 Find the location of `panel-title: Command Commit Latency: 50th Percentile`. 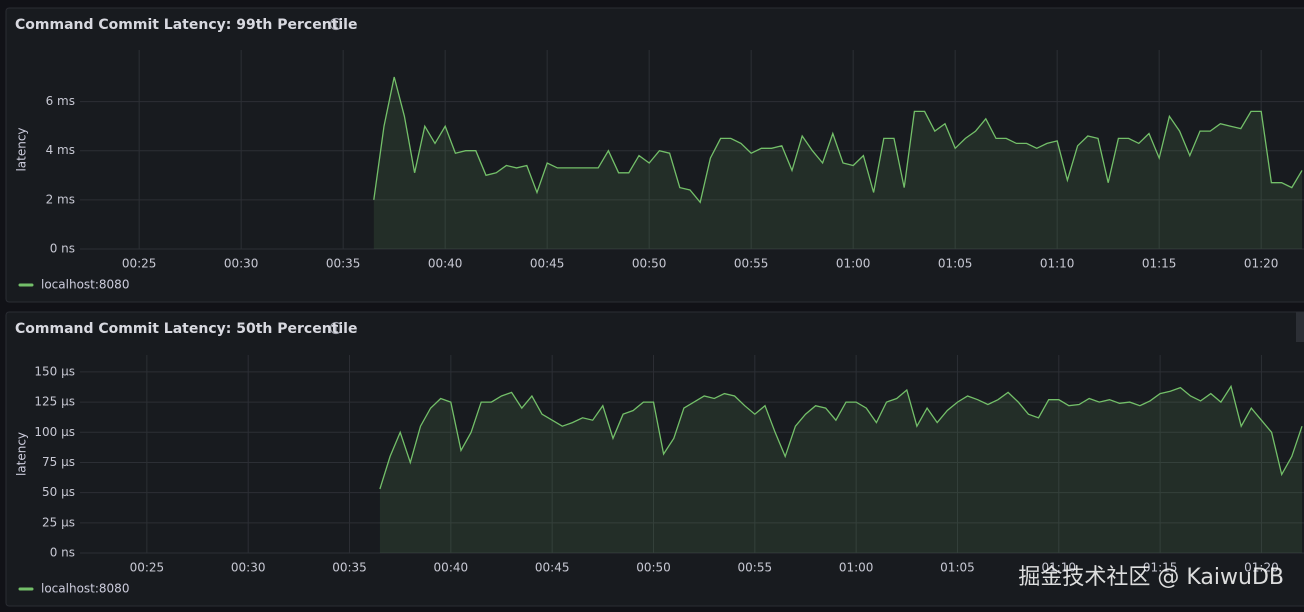

panel-title: Command Commit Latency: 50th Percentile is located at coordinates (186, 329).